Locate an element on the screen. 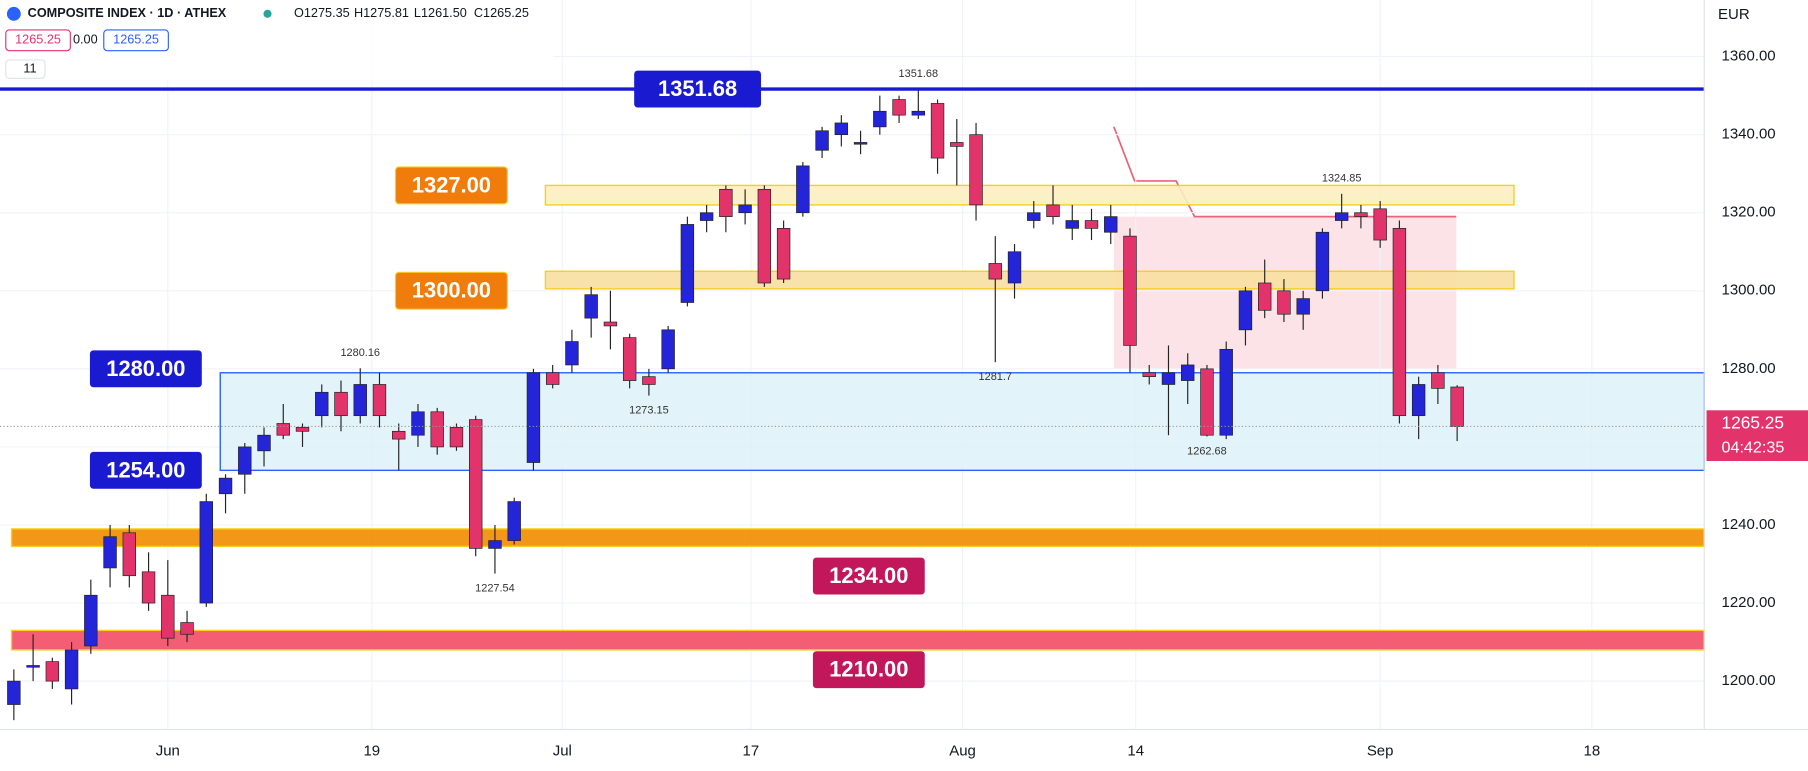  indicator-toggle is located at coordinates (25, 69).